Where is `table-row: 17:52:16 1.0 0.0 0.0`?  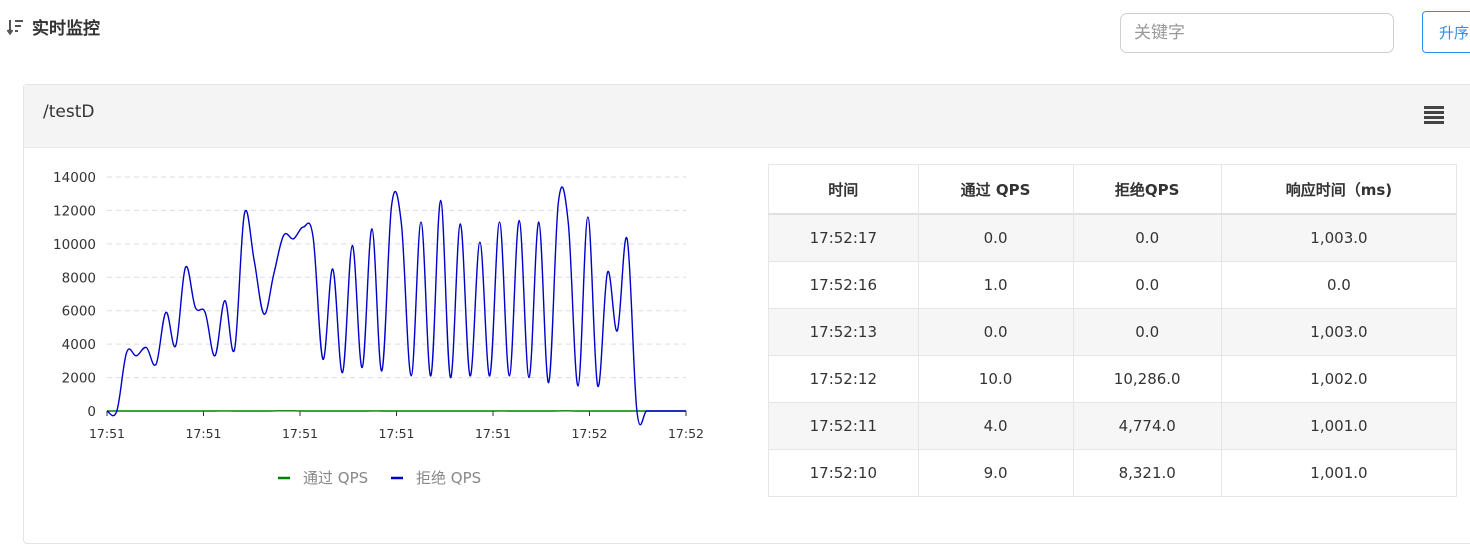
table-row: 17:52:16 1.0 0.0 0.0 is located at coordinates (1113, 285).